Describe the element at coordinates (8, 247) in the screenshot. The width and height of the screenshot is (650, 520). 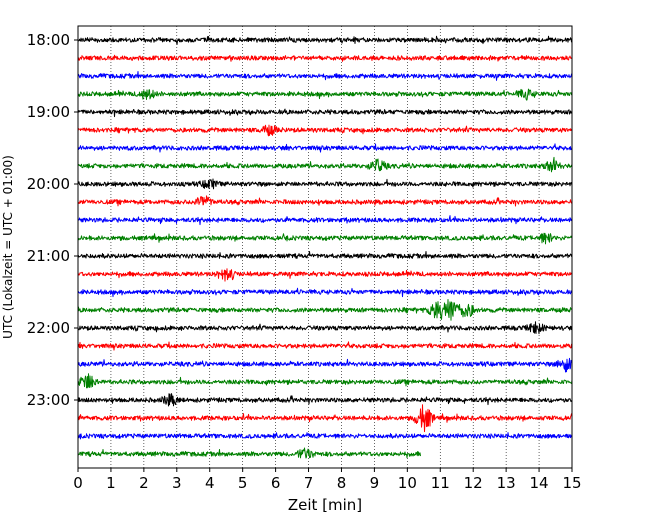
I see `y-axis-label: UTC (Lokalzeit = UTC + 01:00)` at that location.